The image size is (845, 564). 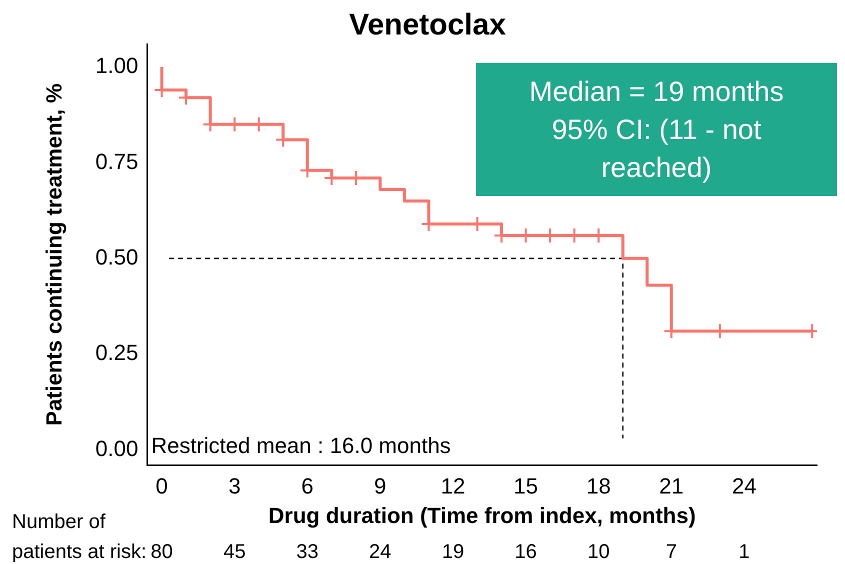 What do you see at coordinates (116, 161) in the screenshot?
I see `y-tick-label: 0.75` at bounding box center [116, 161].